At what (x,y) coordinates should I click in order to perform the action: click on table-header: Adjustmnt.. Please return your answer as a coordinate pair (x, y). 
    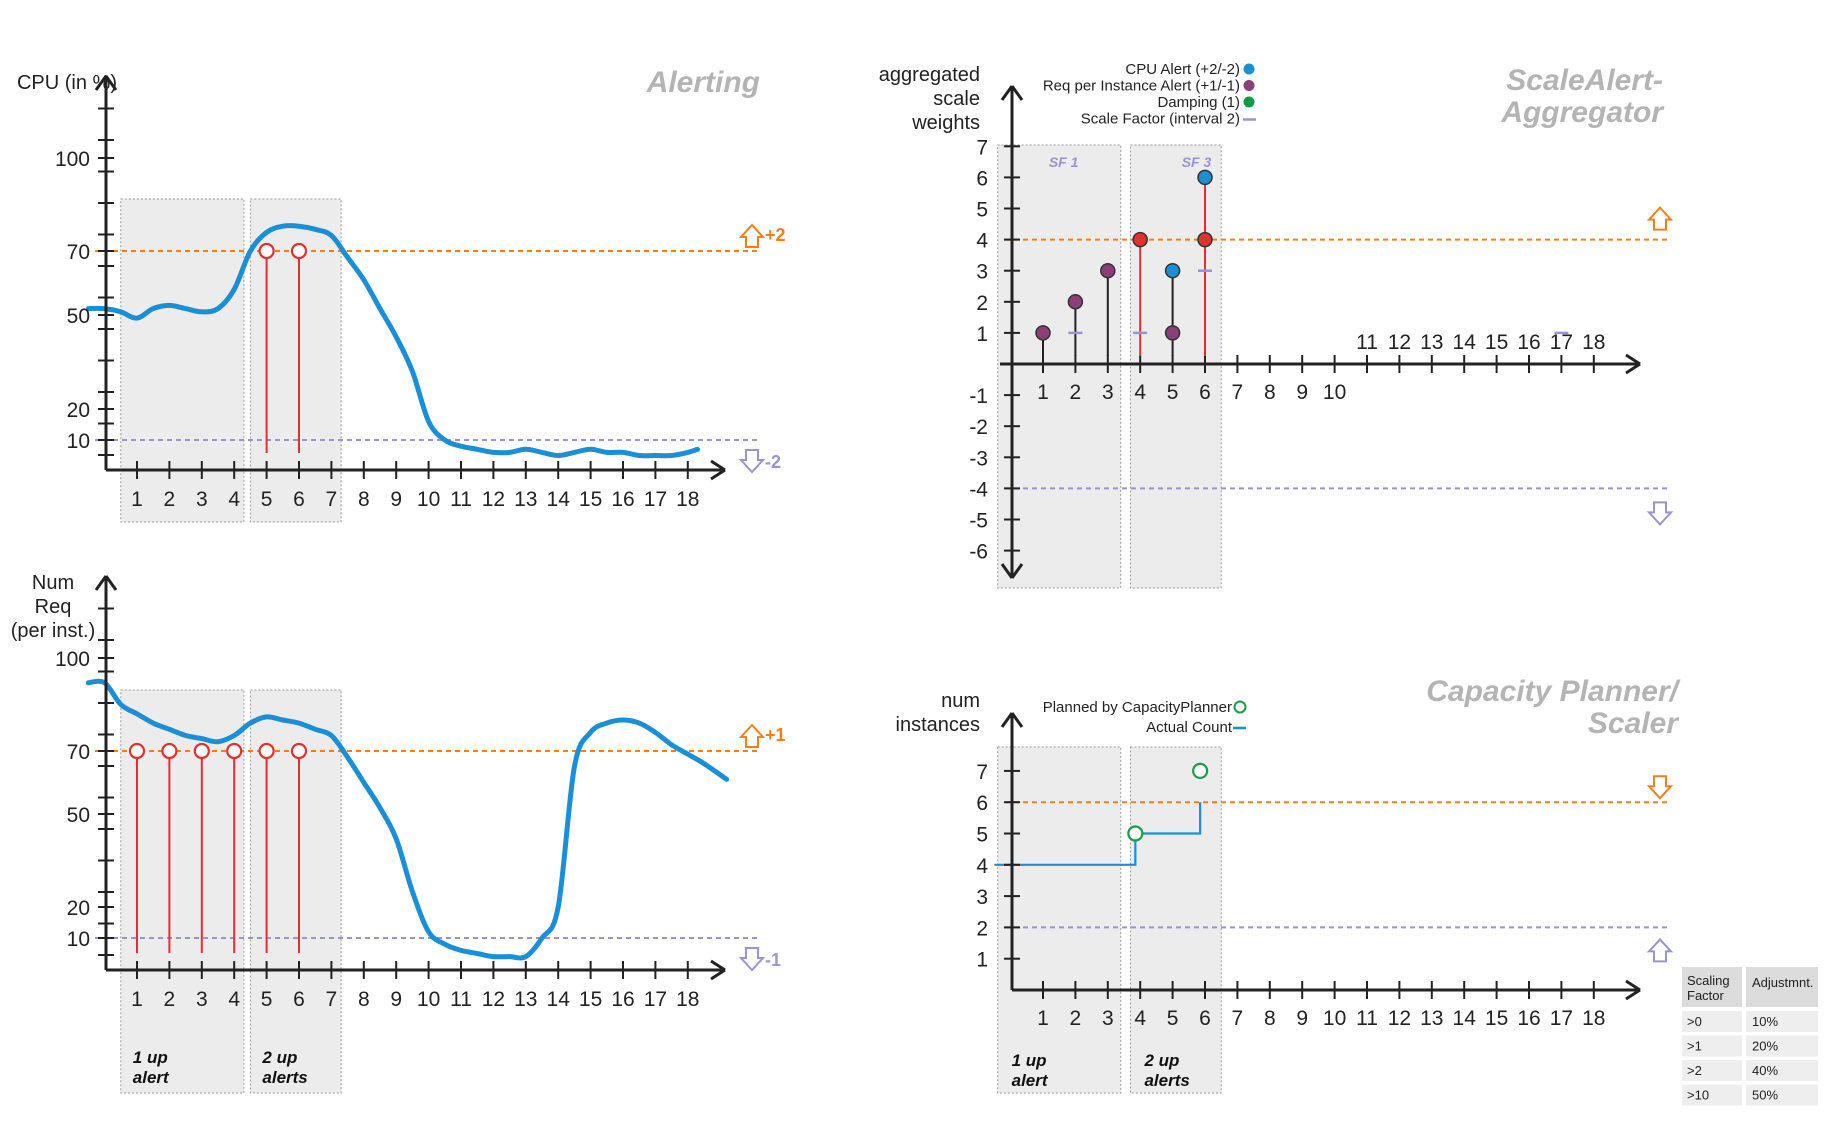
    Looking at the image, I should click on (1782, 982).